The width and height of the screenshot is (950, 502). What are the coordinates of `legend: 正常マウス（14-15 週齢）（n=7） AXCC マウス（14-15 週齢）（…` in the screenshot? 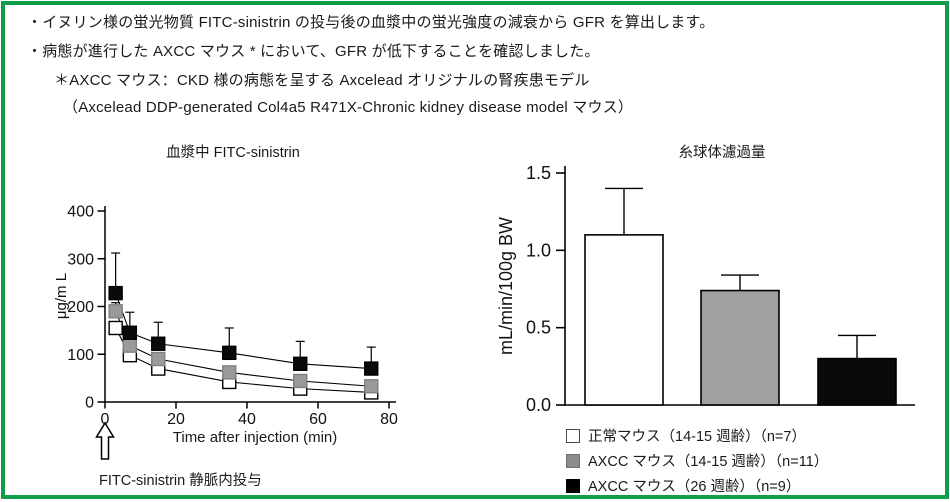 It's located at (697, 464).